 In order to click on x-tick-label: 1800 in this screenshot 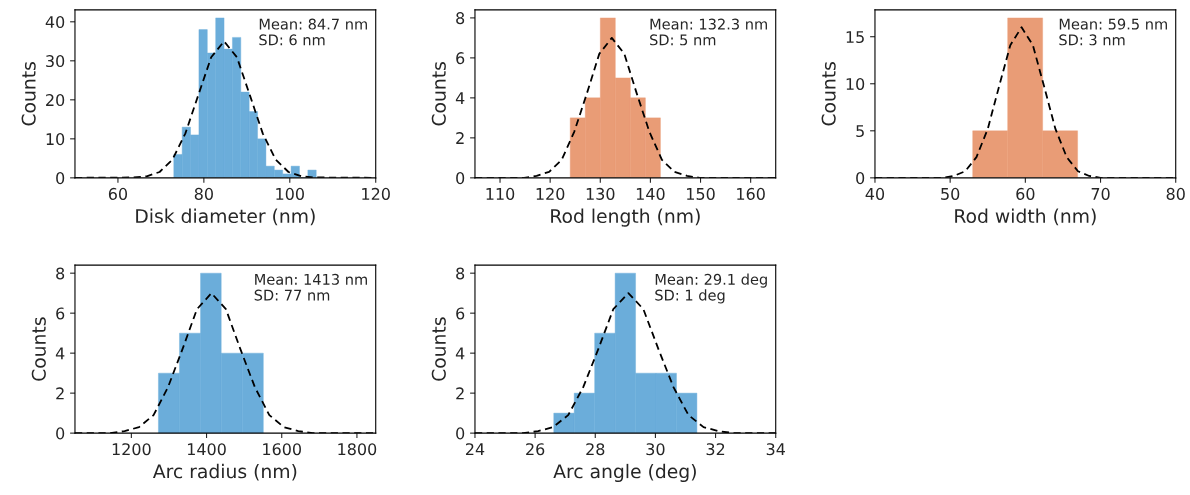, I will do `click(357, 449)`.